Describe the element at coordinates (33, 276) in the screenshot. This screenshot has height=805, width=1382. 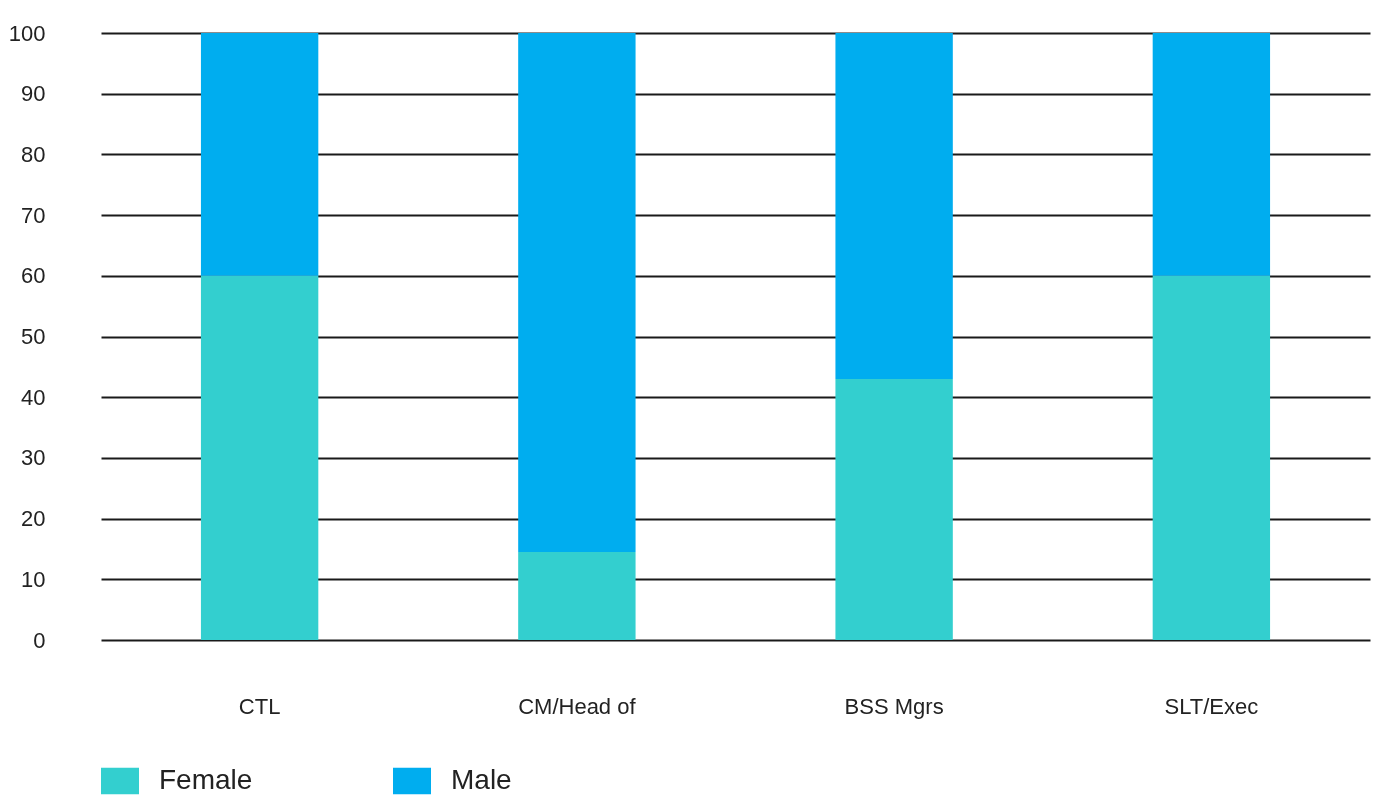
I see `y-tick-label: 60` at that location.